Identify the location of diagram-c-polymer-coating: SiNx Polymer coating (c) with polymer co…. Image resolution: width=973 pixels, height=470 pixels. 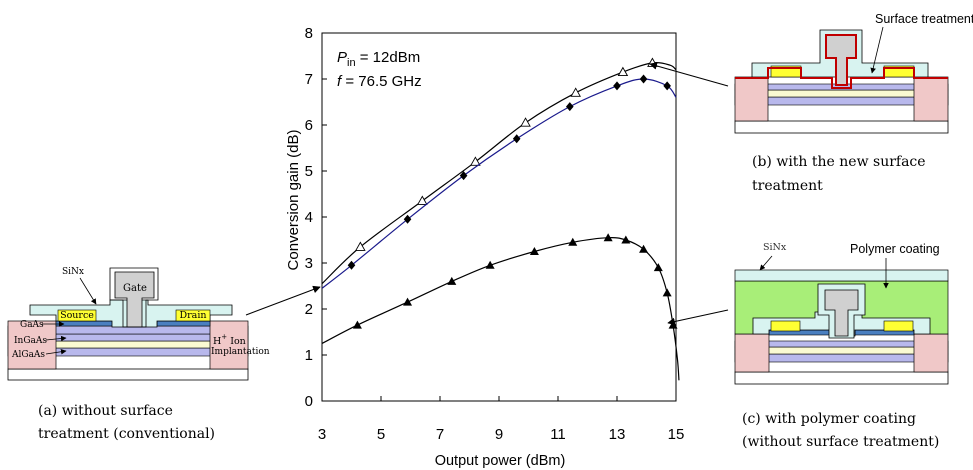
(841, 346).